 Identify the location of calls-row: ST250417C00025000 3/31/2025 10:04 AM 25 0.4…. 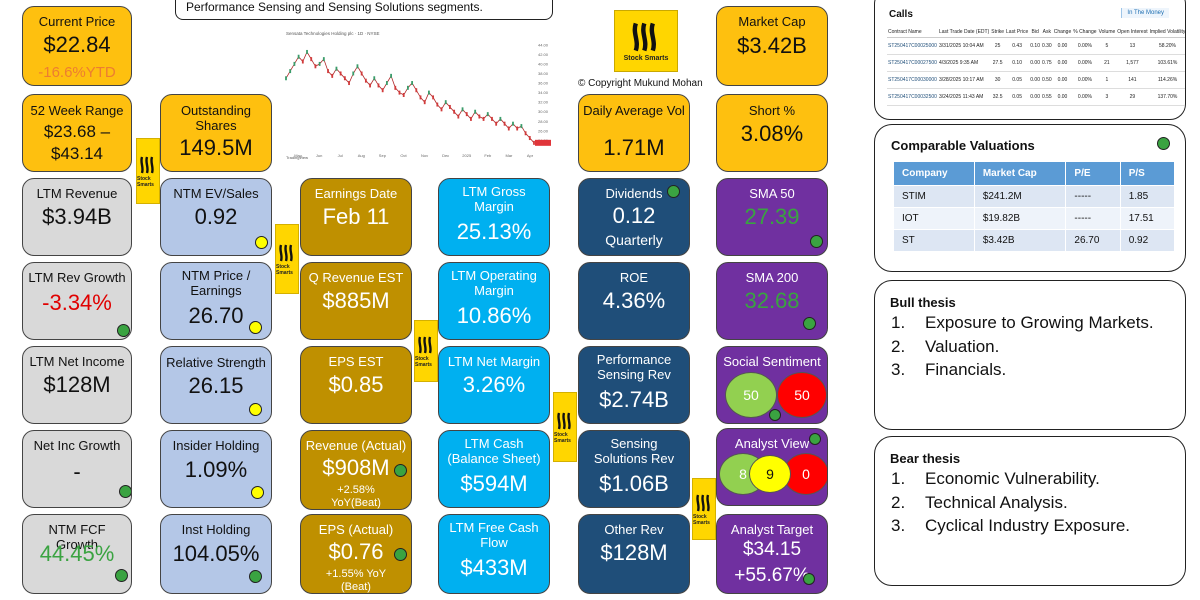
(1036, 46).